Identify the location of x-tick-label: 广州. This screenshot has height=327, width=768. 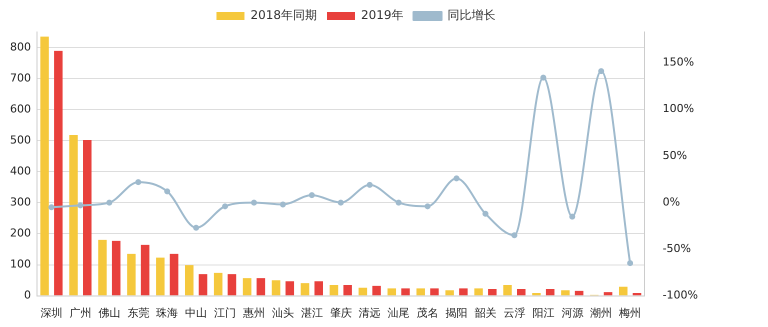
(80, 313).